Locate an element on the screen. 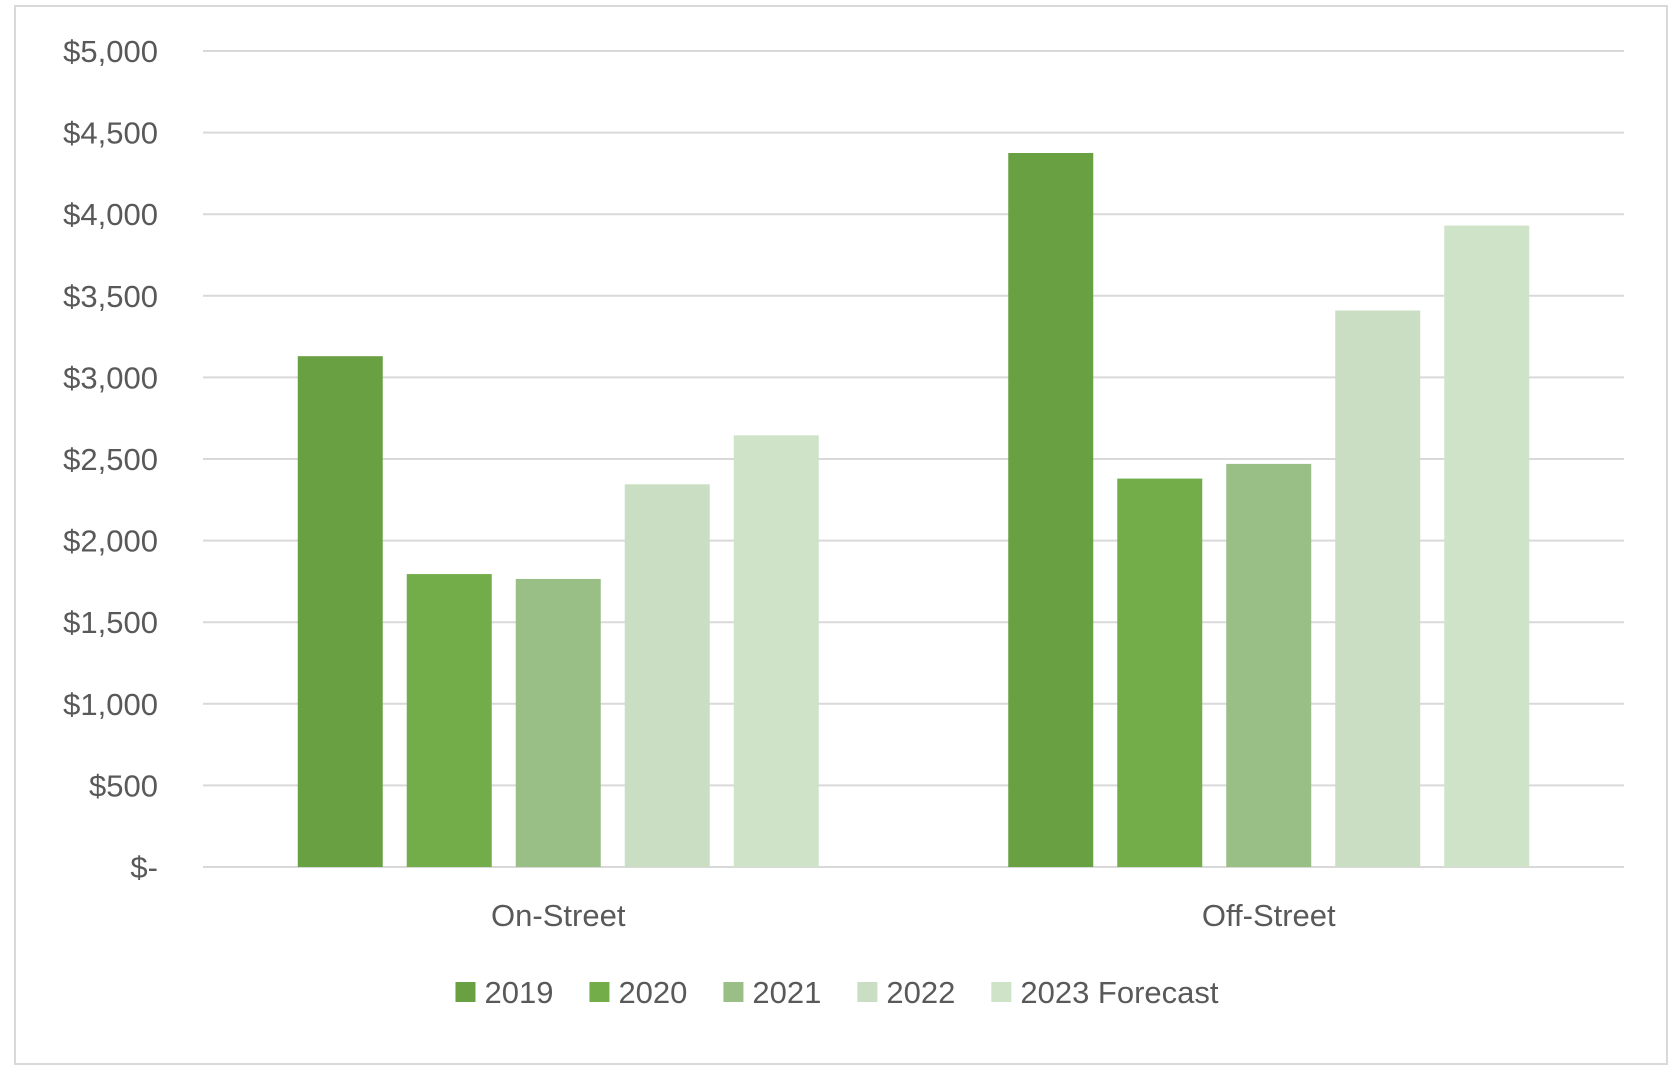 This screenshot has height=1065, width=1672. x-category-label: On-Street is located at coordinates (558, 915).